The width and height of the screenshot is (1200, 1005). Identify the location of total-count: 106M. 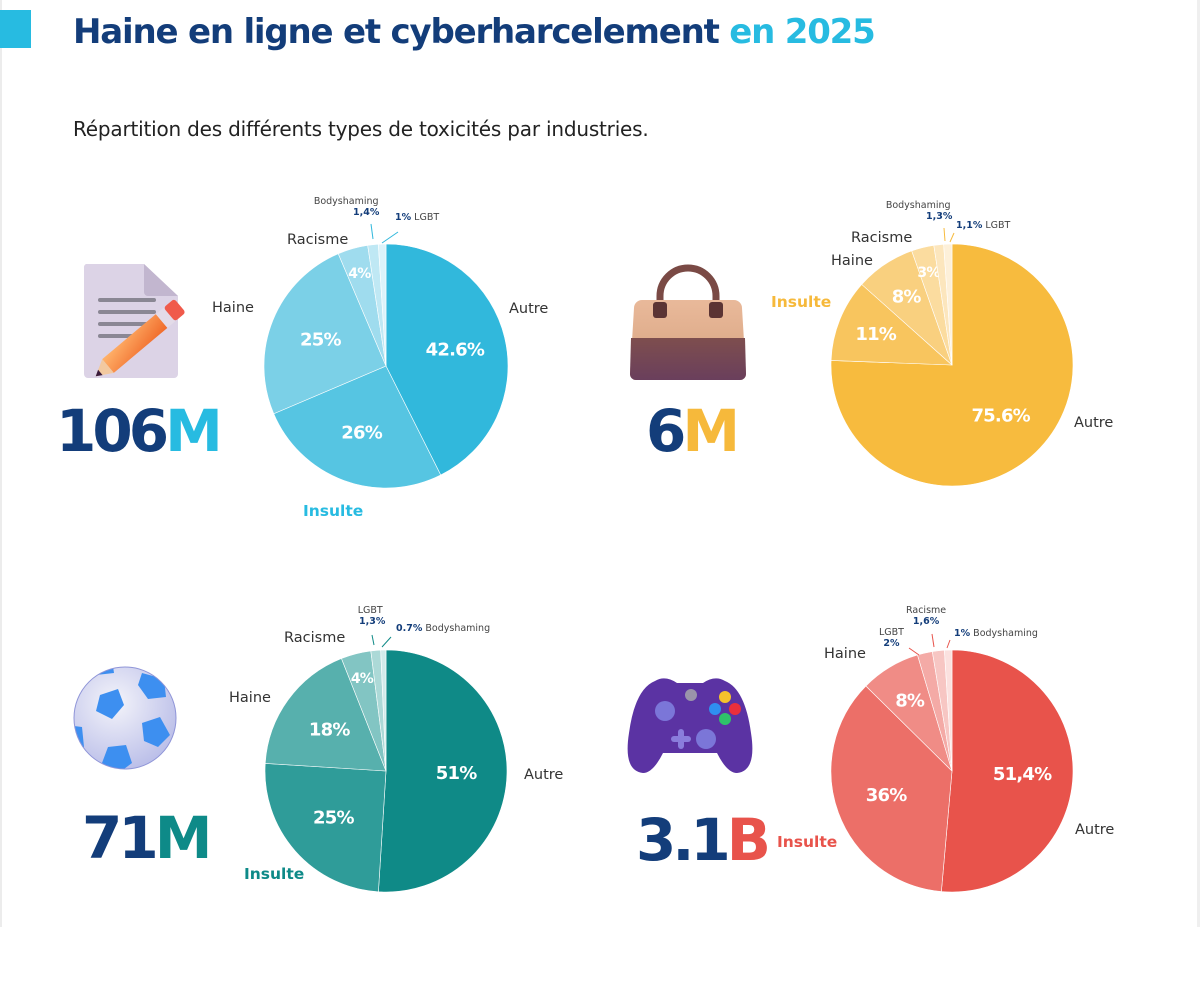
(139, 431).